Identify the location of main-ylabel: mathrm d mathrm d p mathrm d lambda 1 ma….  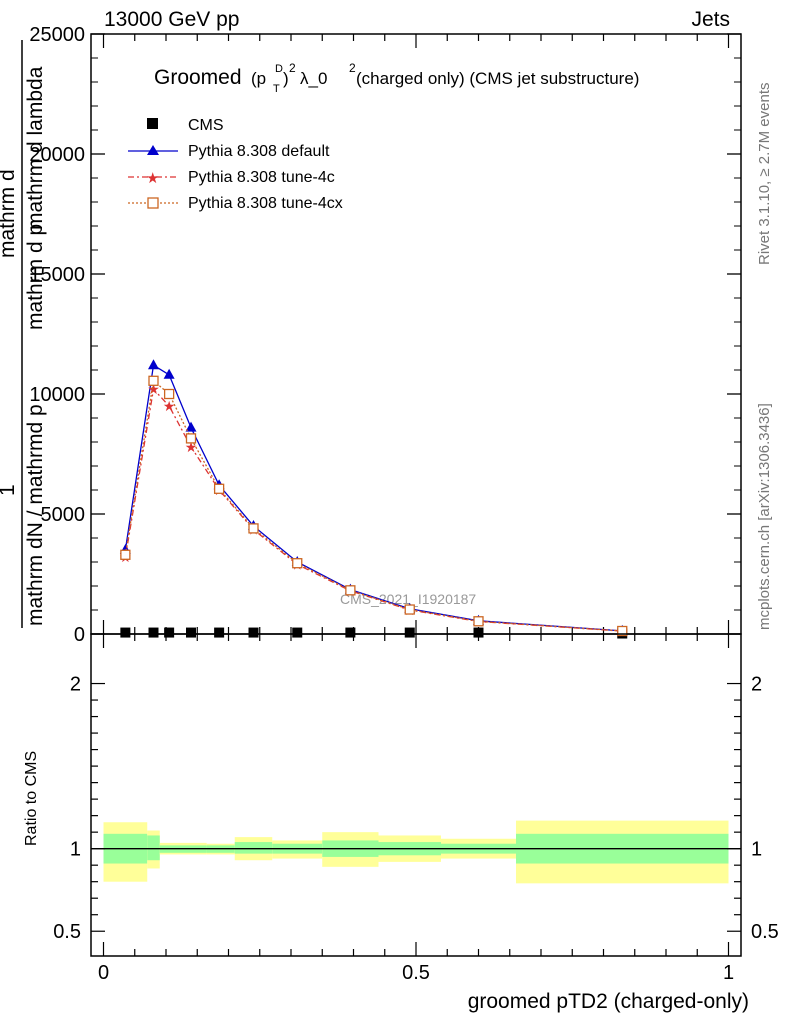
(23, 334).